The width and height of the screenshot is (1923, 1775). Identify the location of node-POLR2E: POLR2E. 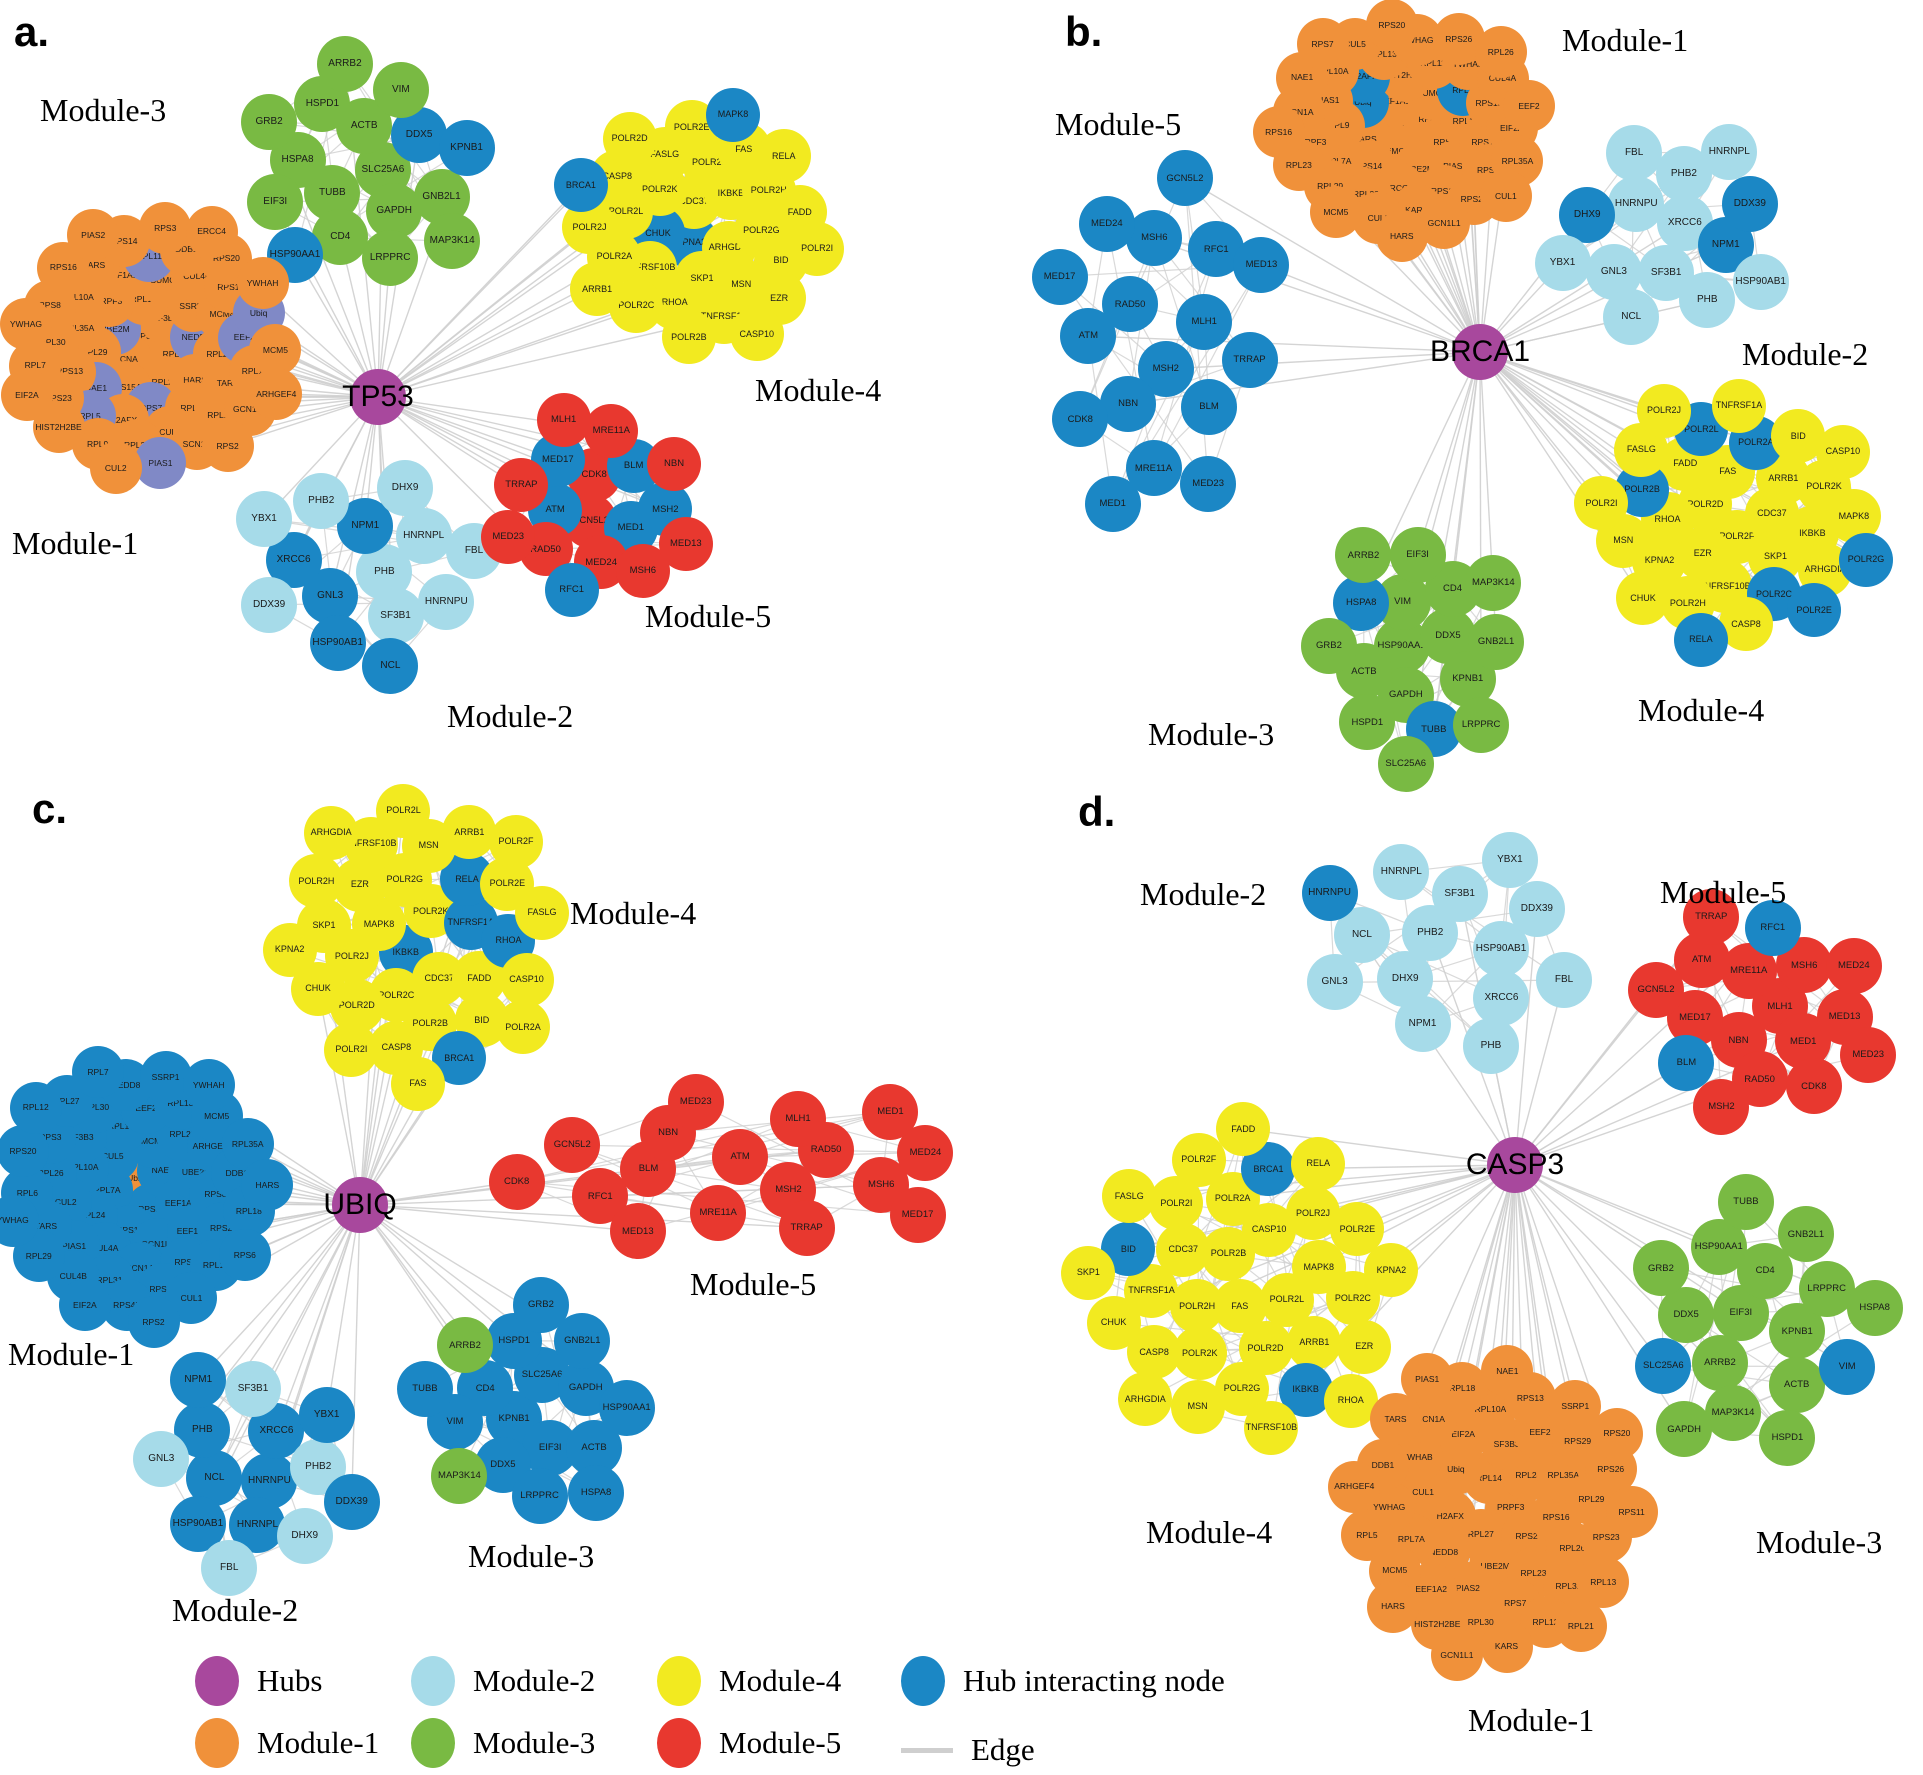
(1814, 610).